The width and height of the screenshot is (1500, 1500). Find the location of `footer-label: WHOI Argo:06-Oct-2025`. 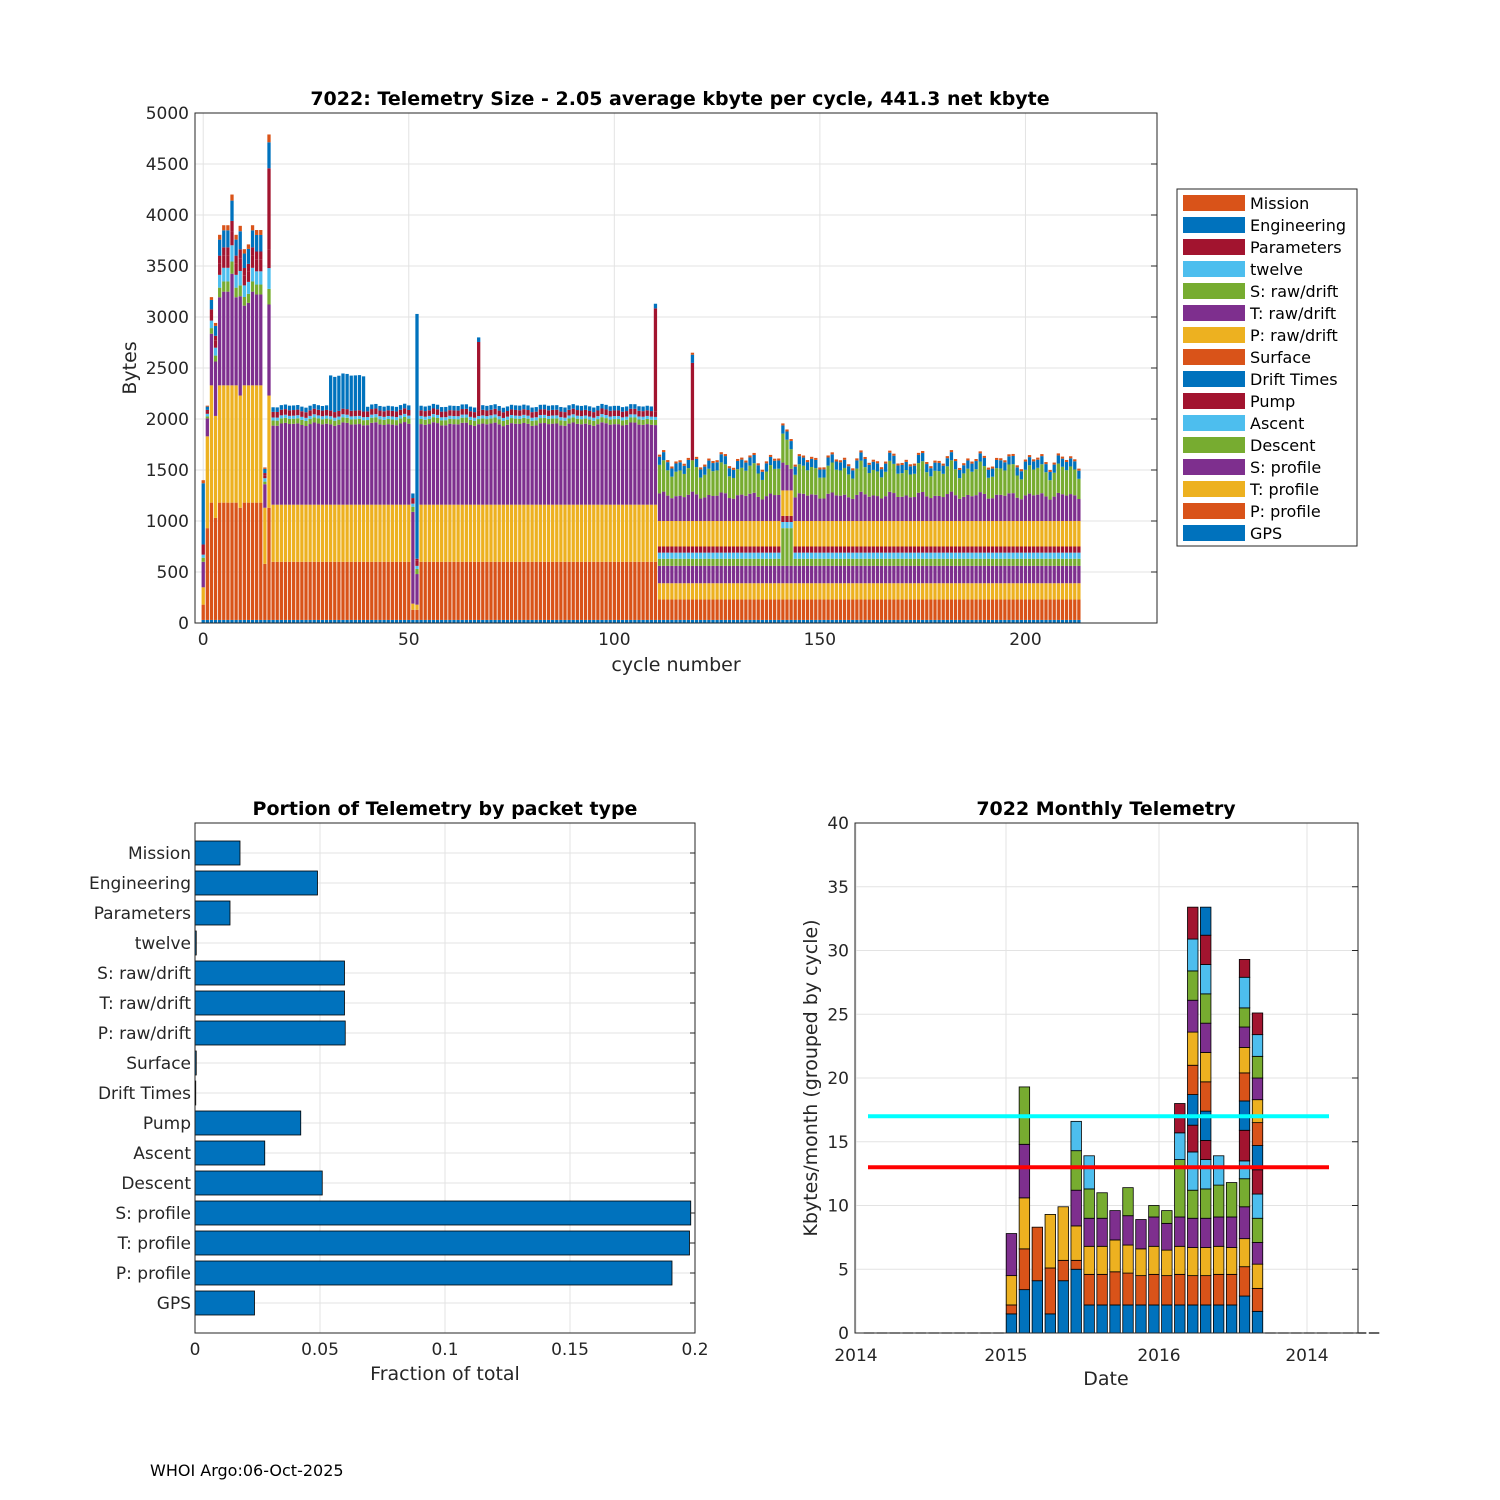

footer-label: WHOI Argo:06-Oct-2025 is located at coordinates (247, 1470).